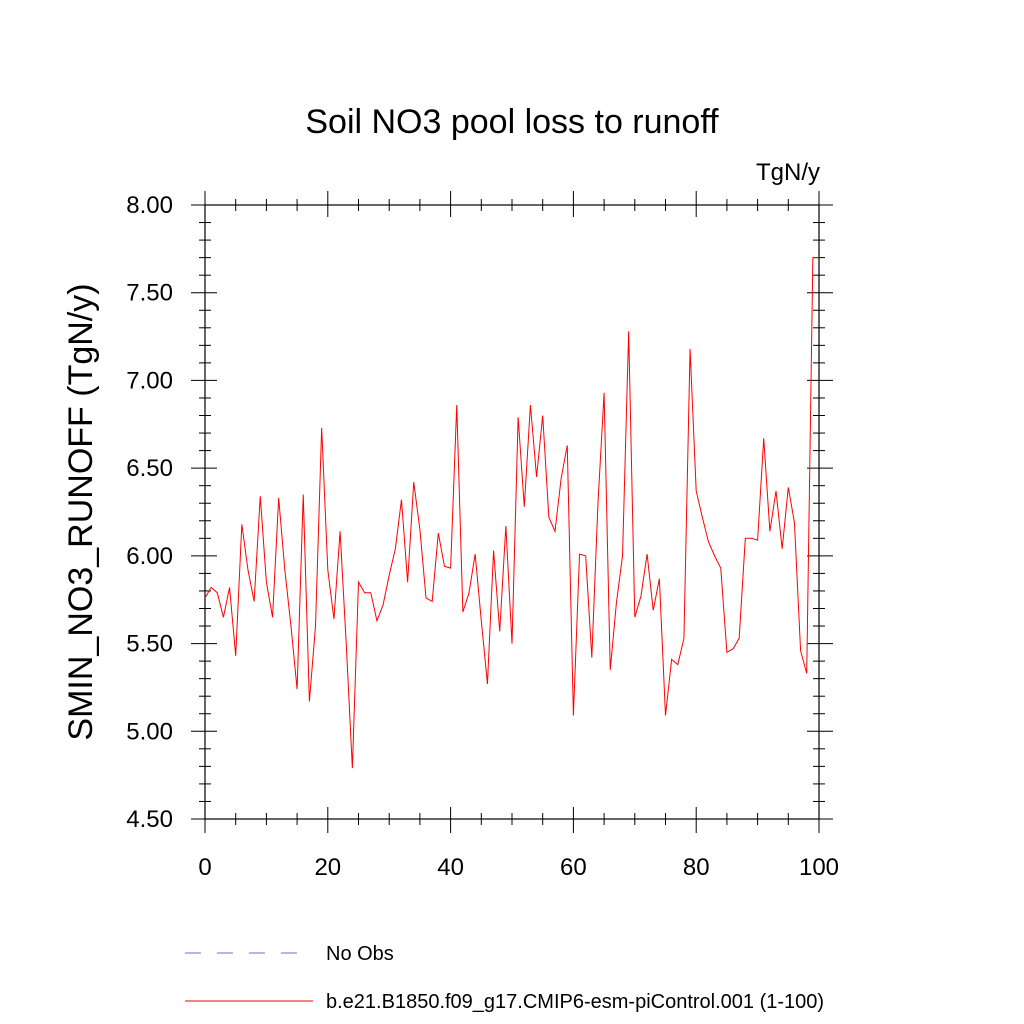 The image size is (1024, 1024). What do you see at coordinates (360, 954) in the screenshot?
I see `legend-label: No Obs` at bounding box center [360, 954].